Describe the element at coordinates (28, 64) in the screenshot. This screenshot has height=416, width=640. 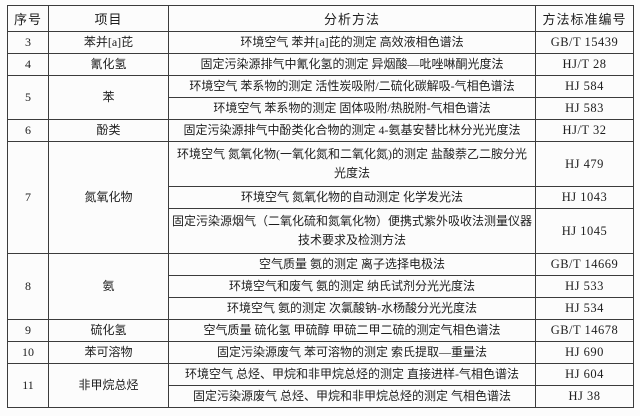
I see `seq-cell: 4` at that location.